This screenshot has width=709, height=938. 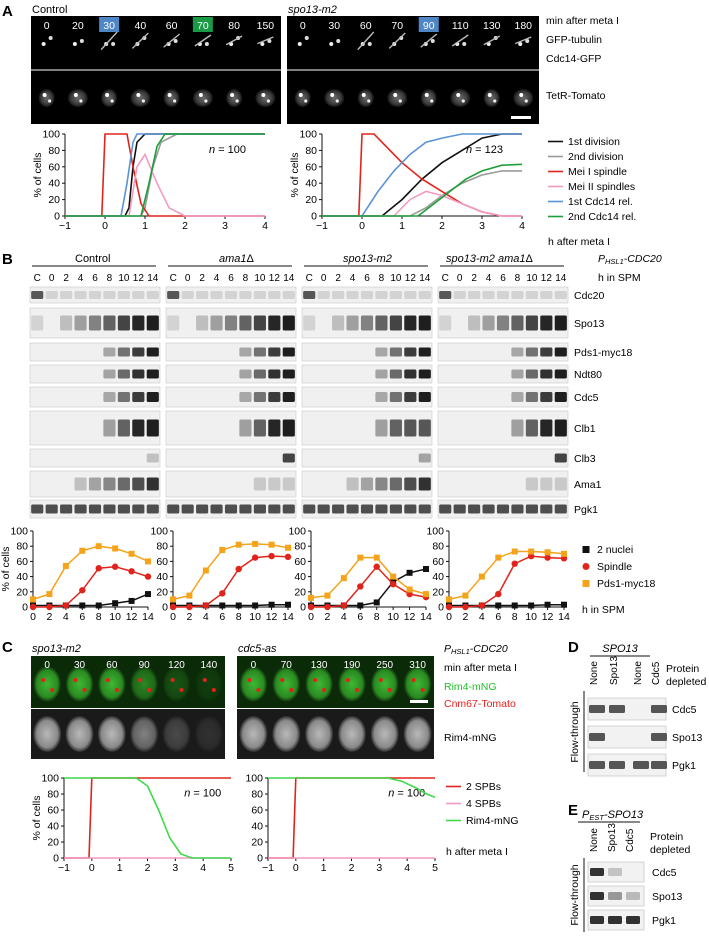 I want to click on panel-letter-d: D, so click(x=573, y=647).